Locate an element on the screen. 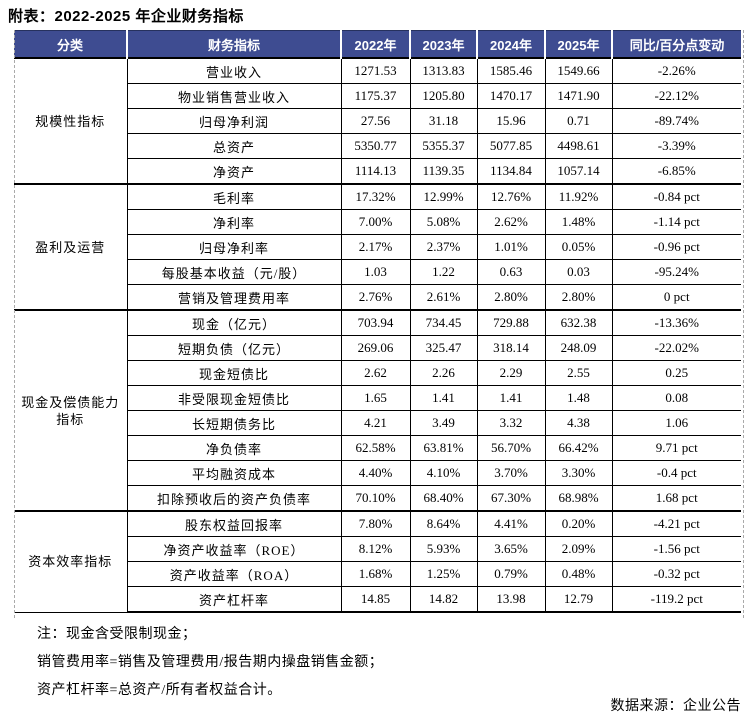  change-cell: 0.08 is located at coordinates (676, 398).